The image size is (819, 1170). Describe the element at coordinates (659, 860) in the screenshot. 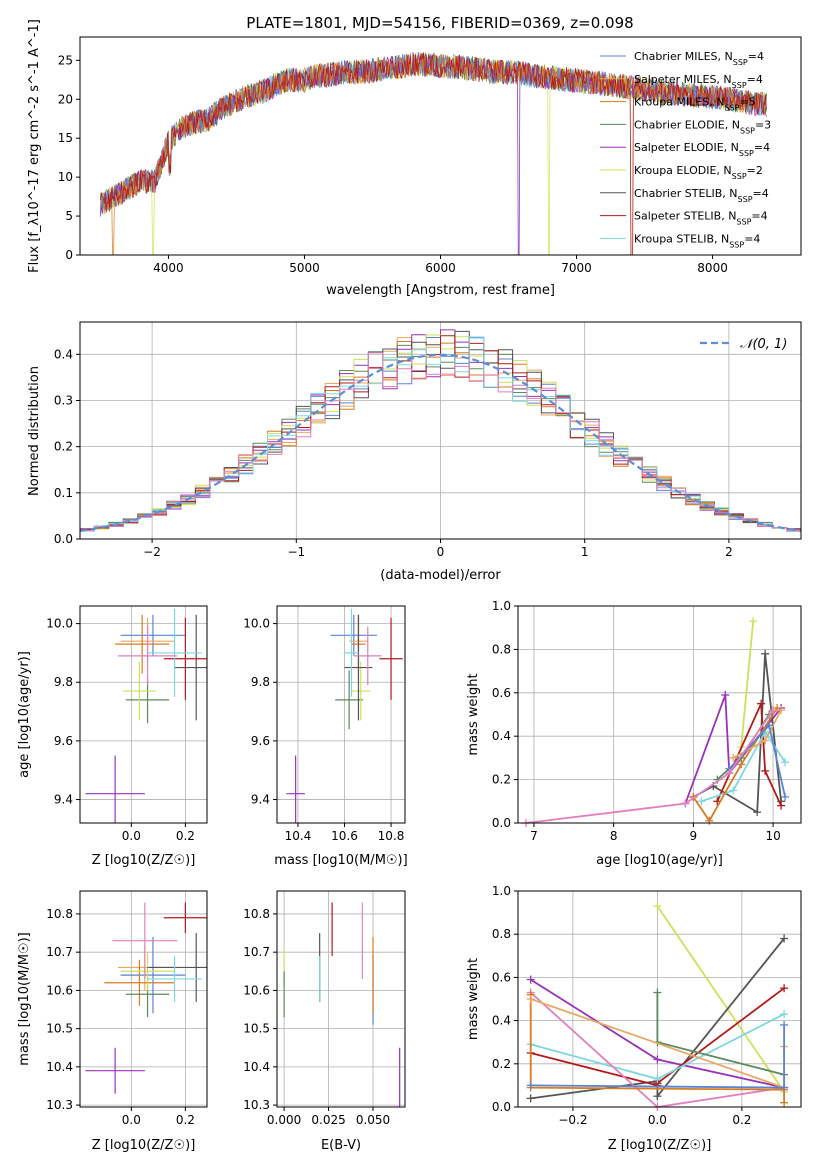

I see `x-axis-label: age [log10(age/yr)]` at that location.